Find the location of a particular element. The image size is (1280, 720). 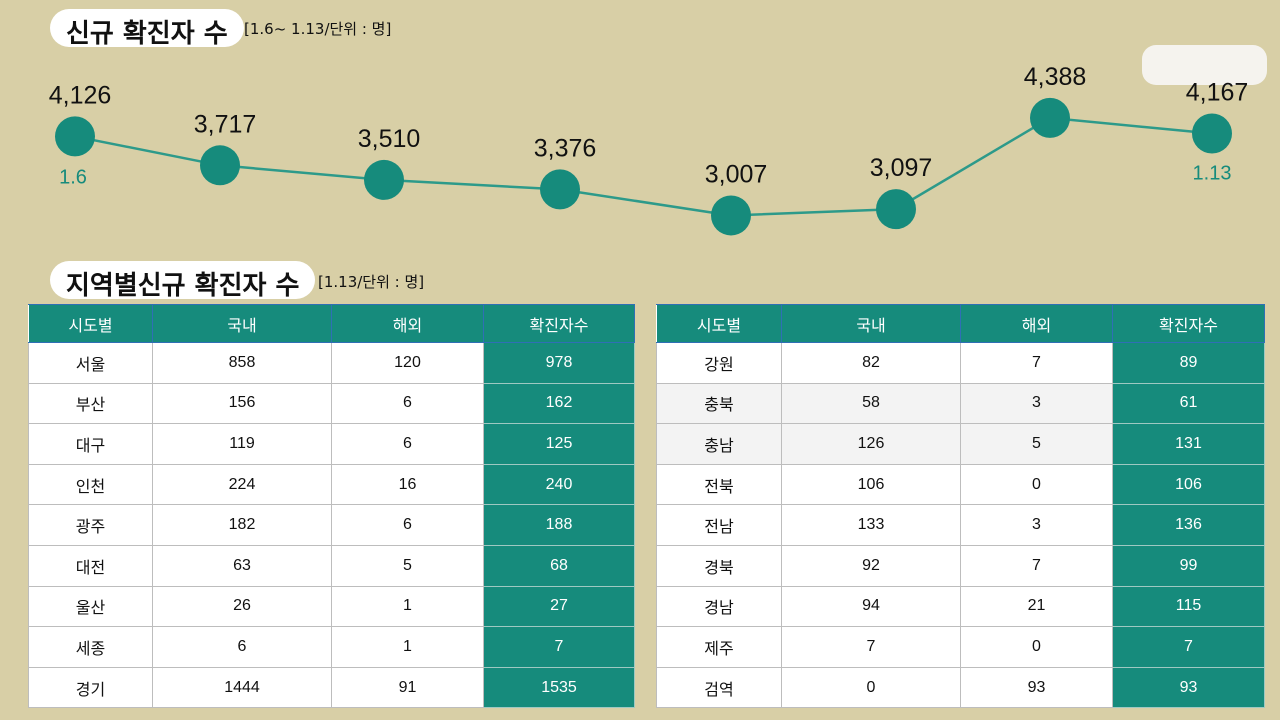

value-cell: 94 is located at coordinates (871, 606).